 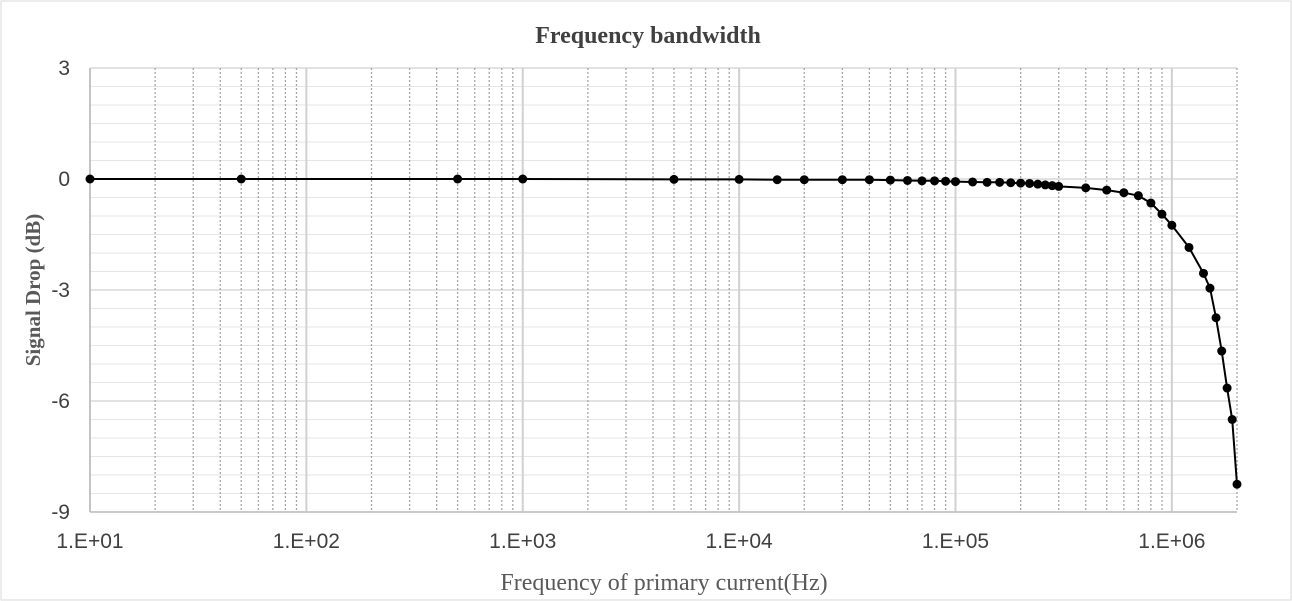 What do you see at coordinates (89, 541) in the screenshot?
I see `x-tick-label: 1.E+01` at bounding box center [89, 541].